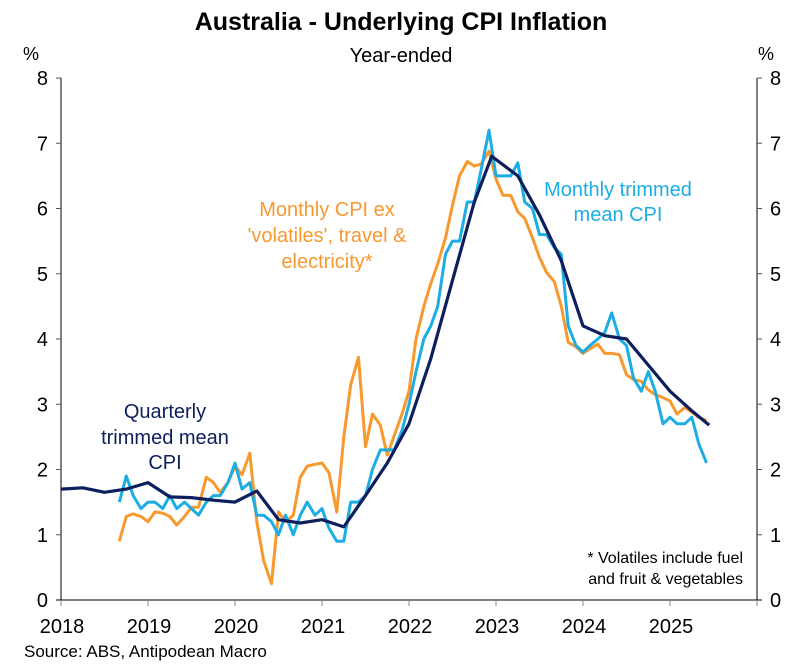  What do you see at coordinates (618, 215) in the screenshot?
I see `label-monthly-trimmed-line-2: mean CPI` at bounding box center [618, 215].